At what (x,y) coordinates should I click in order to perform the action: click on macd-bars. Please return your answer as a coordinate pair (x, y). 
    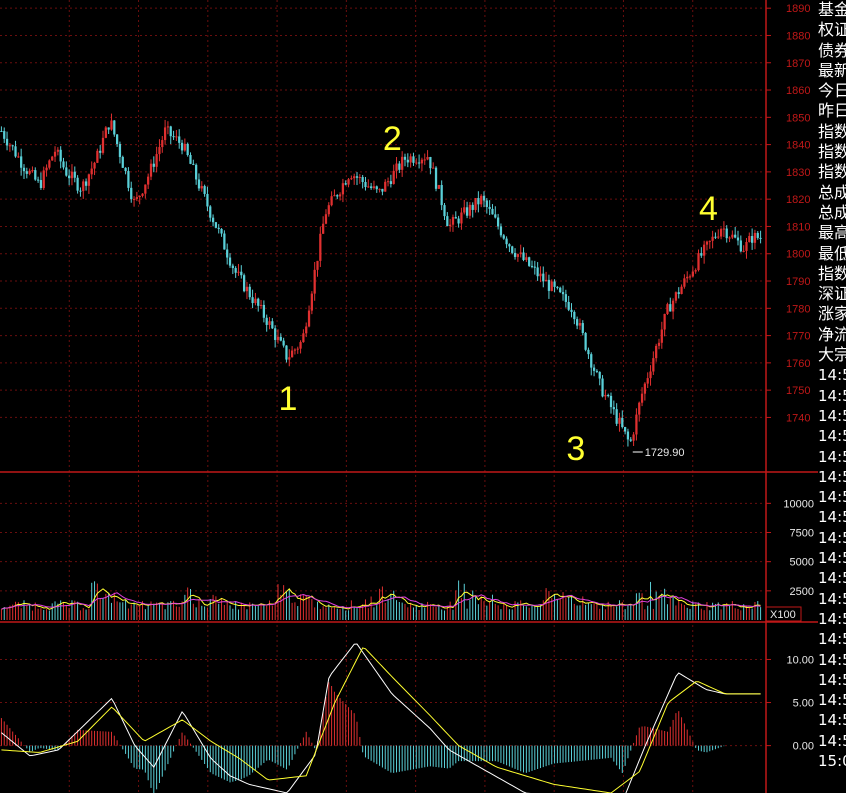
    Looking at the image, I should click on (362, 737).